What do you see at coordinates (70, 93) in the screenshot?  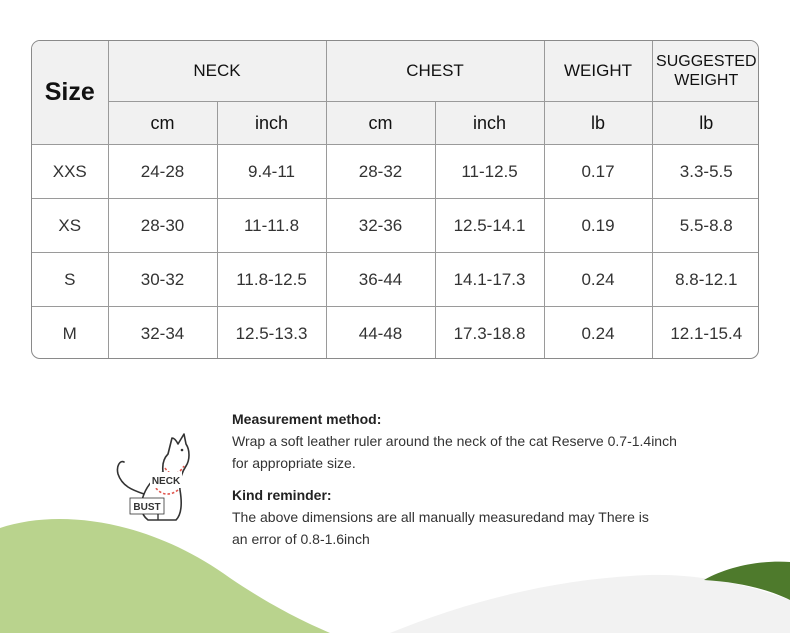 I see `size-header: Size` at bounding box center [70, 93].